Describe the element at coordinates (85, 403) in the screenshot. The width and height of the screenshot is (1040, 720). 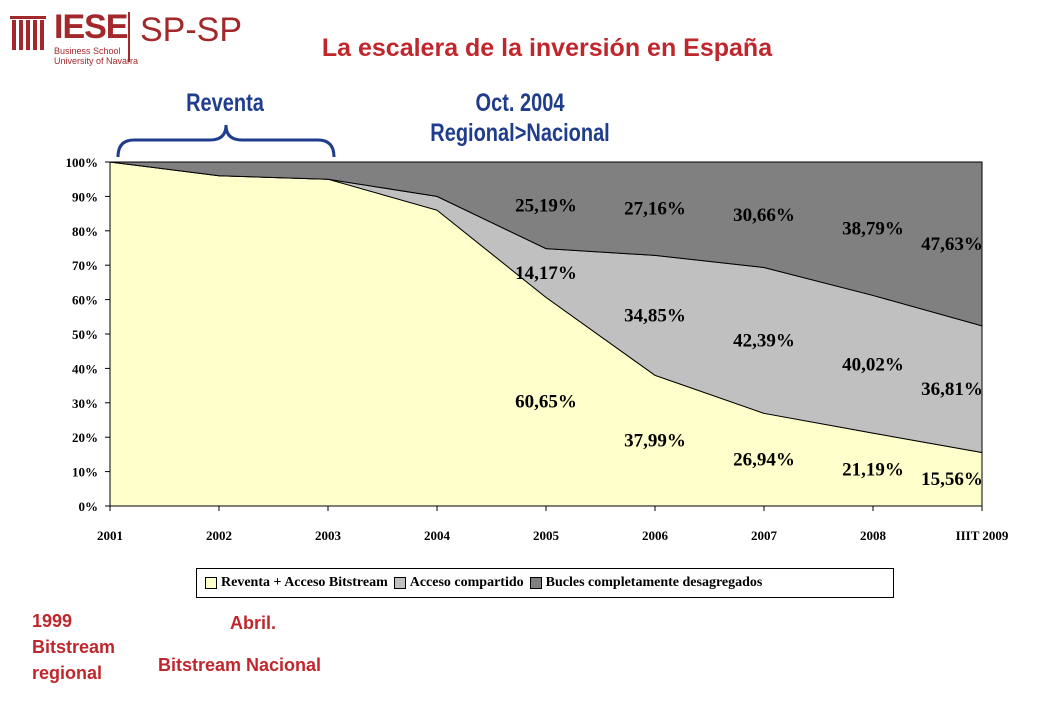
I see `y-tick-label: 30%` at that location.